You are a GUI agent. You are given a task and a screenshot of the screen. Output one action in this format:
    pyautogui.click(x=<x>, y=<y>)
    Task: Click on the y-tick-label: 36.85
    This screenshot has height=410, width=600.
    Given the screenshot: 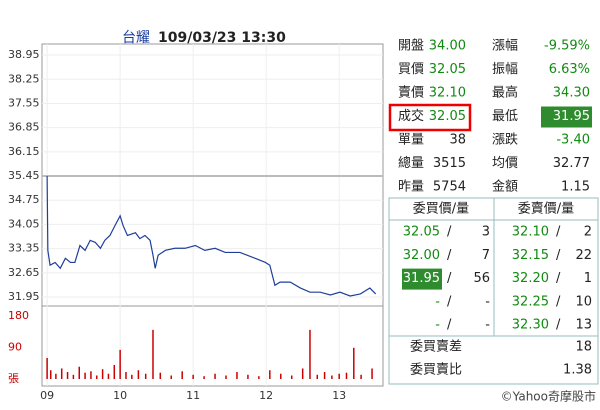 What is the action you would take?
    pyautogui.click(x=24, y=127)
    